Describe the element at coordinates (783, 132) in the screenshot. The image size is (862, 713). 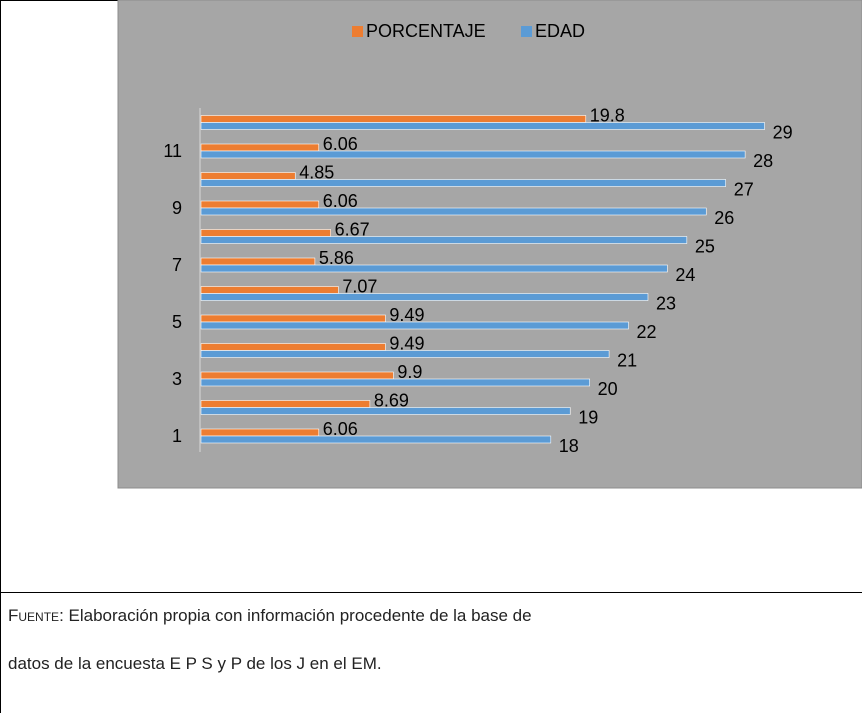
I see `data-label: 29` at that location.